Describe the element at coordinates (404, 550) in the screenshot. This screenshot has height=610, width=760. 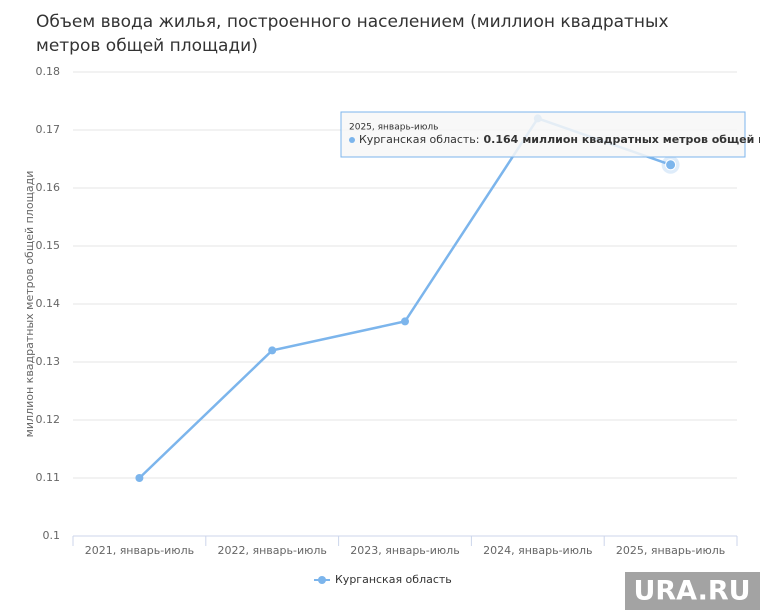
I see `x-tick-label: 2023, январь-июль` at that location.